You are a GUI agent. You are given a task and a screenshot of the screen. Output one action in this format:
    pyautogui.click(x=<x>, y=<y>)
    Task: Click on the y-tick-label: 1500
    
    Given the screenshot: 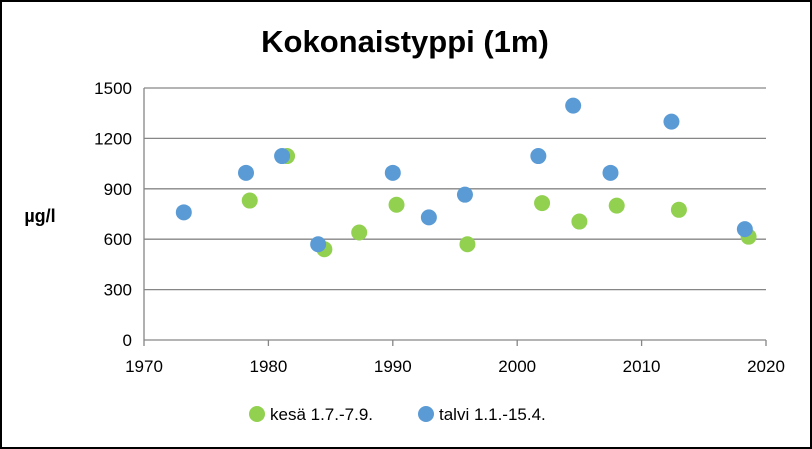 What is the action you would take?
    pyautogui.click(x=113, y=88)
    